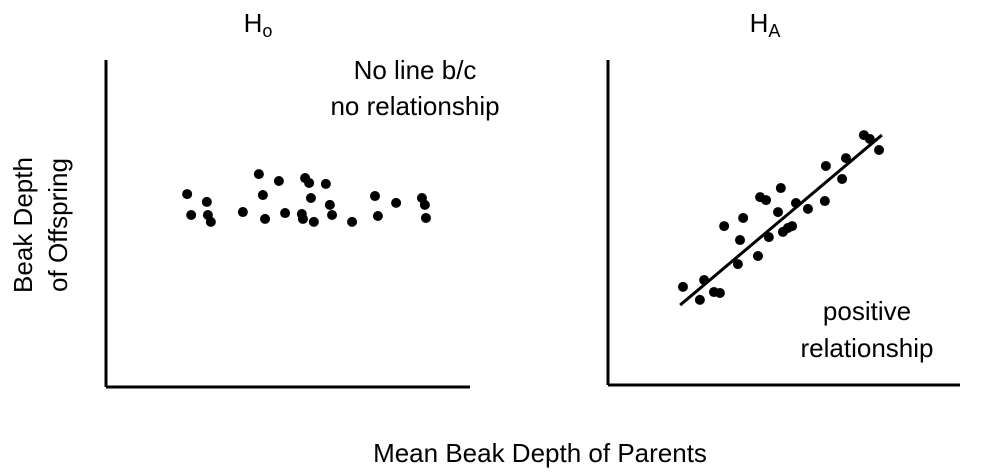 The width and height of the screenshot is (989, 474). Describe the element at coordinates (23, 225) in the screenshot. I see `y-axis-label: Beak Depth` at that location.